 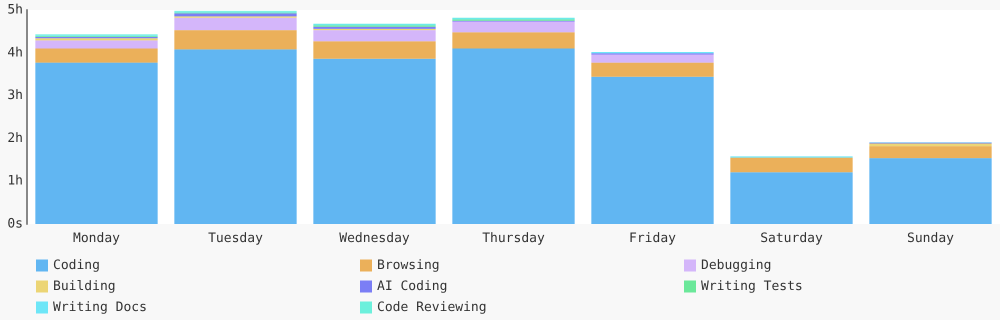 What do you see at coordinates (432, 307) in the screenshot?
I see `legend-label: Code Reviewing` at bounding box center [432, 307].